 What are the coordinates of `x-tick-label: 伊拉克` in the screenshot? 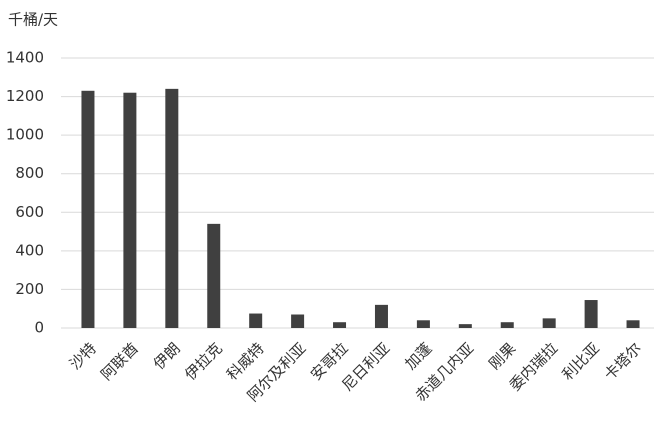 It's located at (203, 361).